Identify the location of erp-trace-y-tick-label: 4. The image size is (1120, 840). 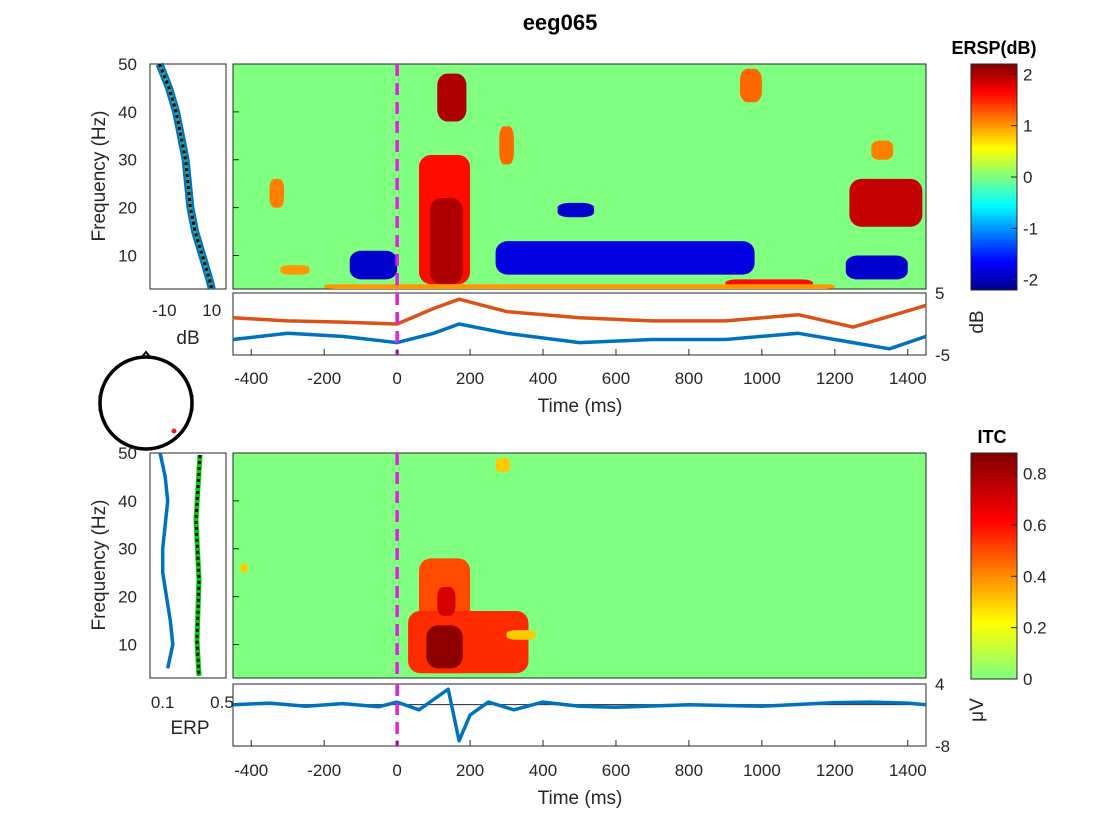
(939, 684).